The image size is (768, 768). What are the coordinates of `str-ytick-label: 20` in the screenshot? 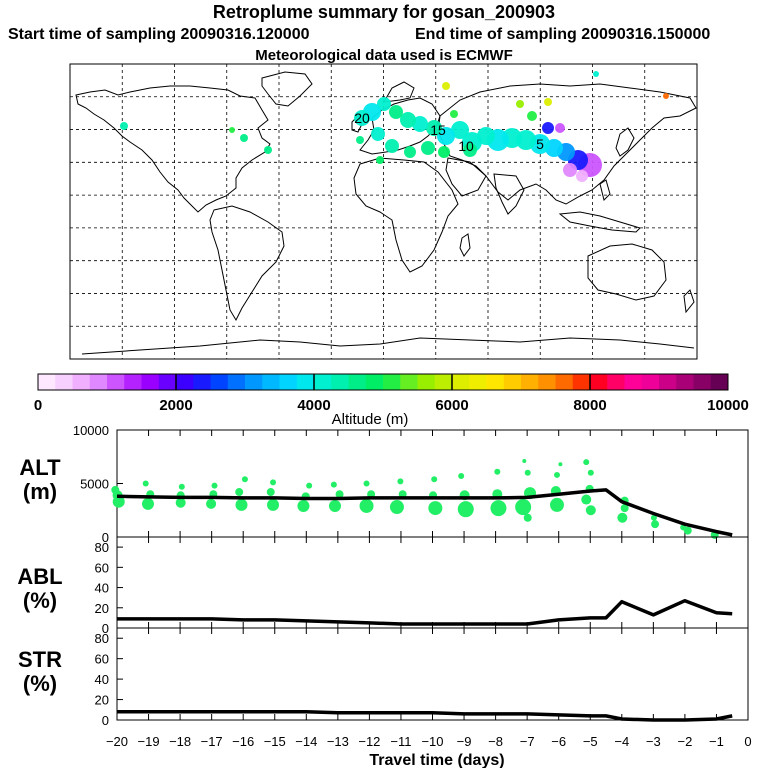 It's located at (102, 700).